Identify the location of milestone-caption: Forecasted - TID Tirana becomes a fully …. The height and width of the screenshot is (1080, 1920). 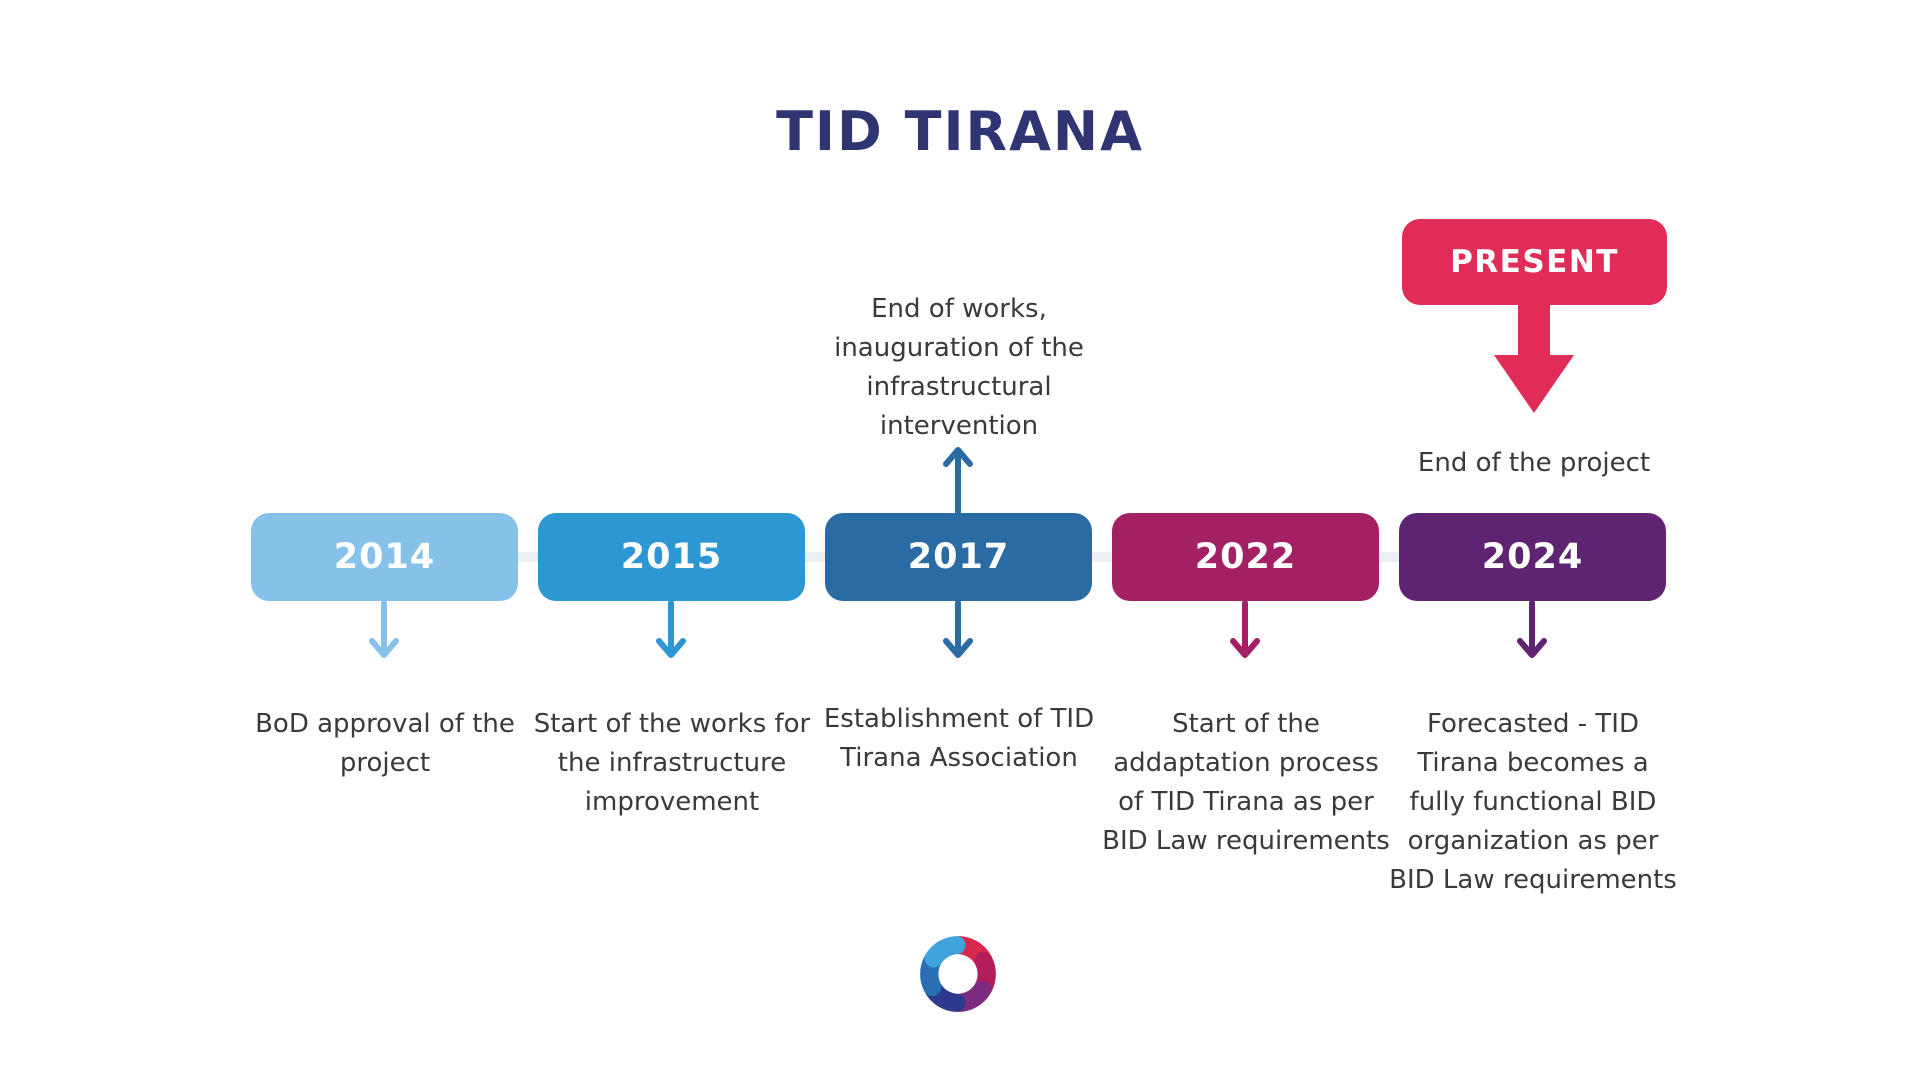
(1533, 802).